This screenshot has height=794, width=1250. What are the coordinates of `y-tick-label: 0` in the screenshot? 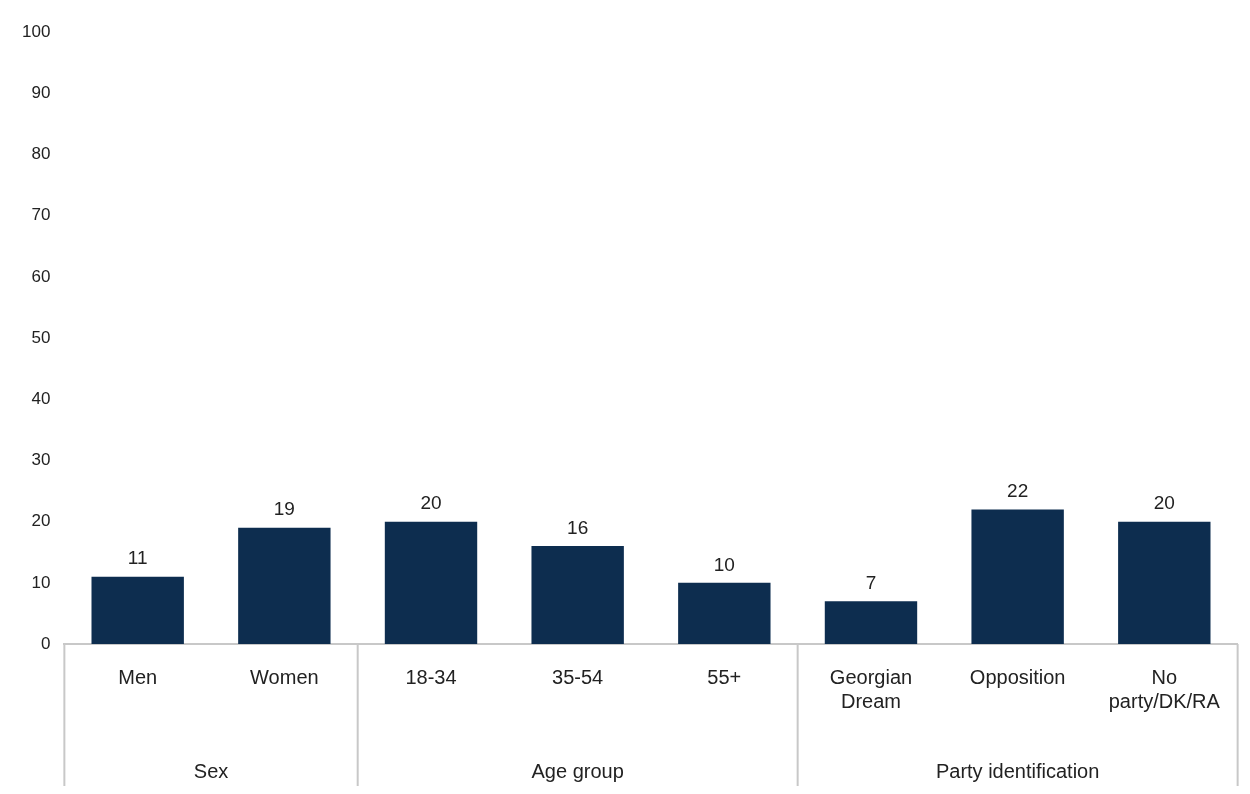 It's located at (45, 643).